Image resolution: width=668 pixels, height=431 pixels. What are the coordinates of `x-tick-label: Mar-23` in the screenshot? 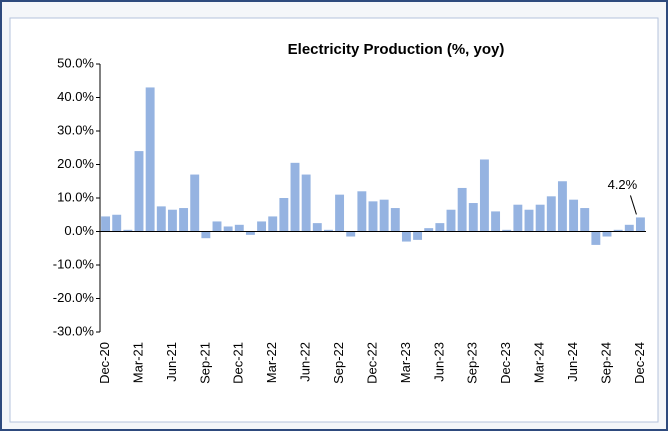 It's located at (405, 362).